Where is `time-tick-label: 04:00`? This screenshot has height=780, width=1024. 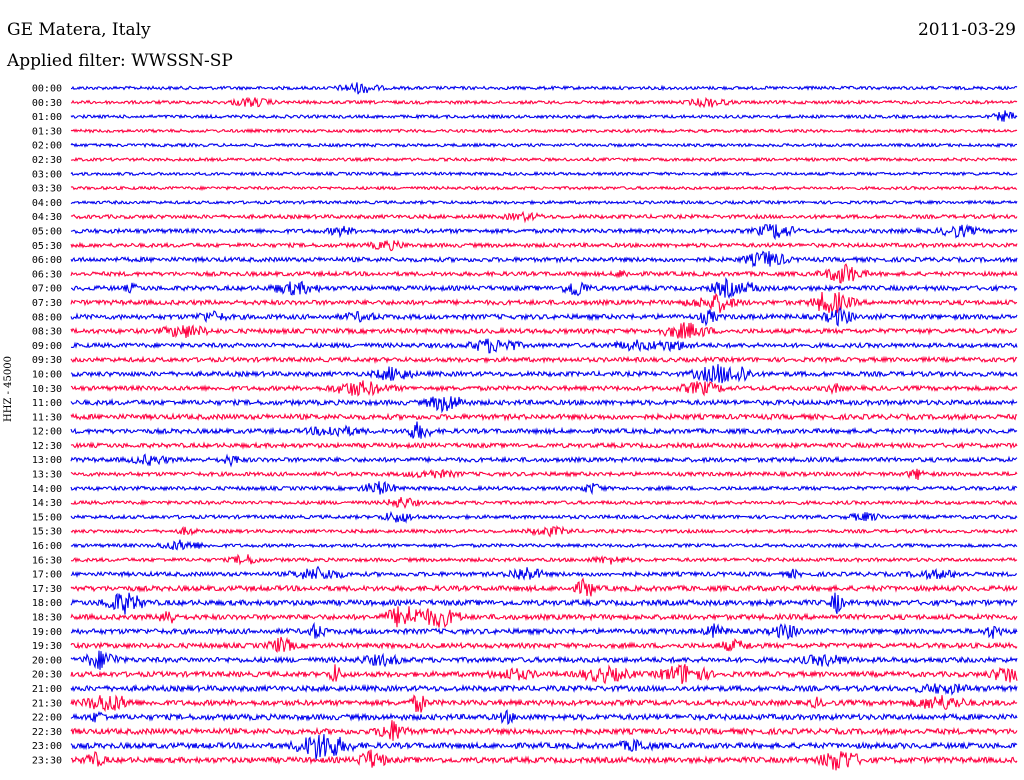 time-tick-label: 04:00 is located at coordinates (47, 203).